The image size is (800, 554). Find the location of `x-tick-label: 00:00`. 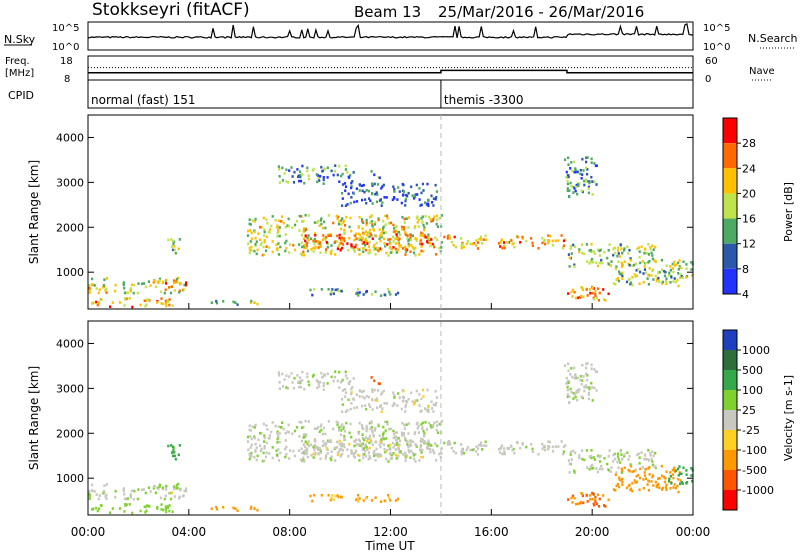

x-tick-label: 00:00 is located at coordinates (693, 532).